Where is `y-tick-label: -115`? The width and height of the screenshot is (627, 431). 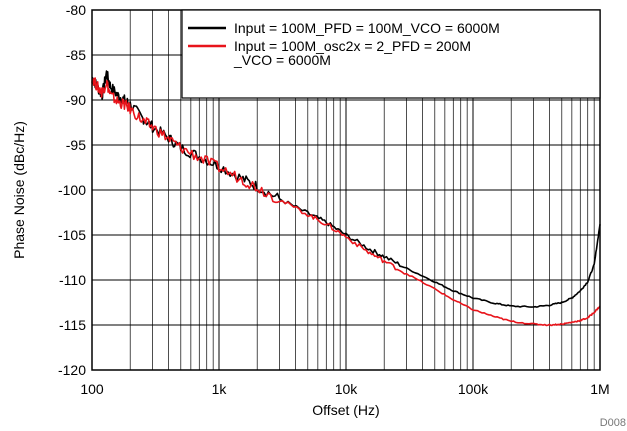 y-tick-label: -115 is located at coordinates (72, 325).